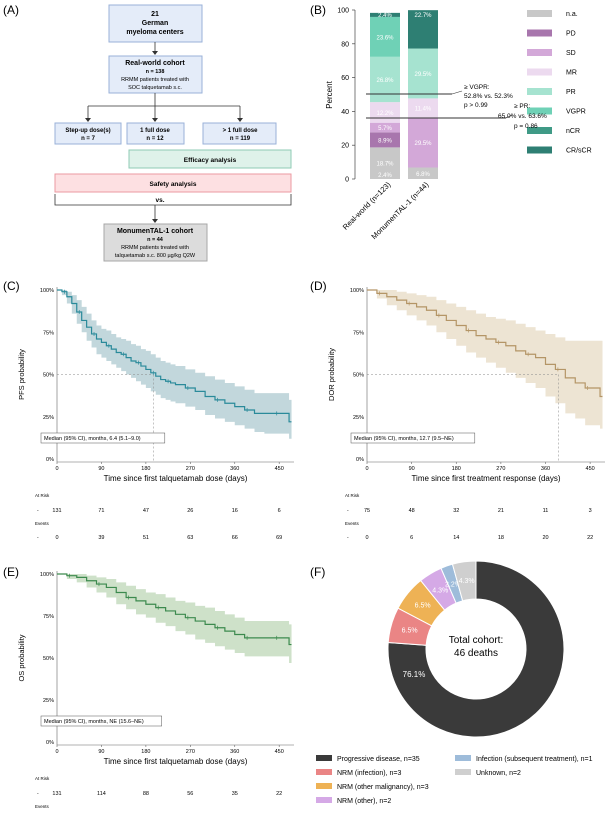  I want to click on branch-multi-dose, so click(239, 133).